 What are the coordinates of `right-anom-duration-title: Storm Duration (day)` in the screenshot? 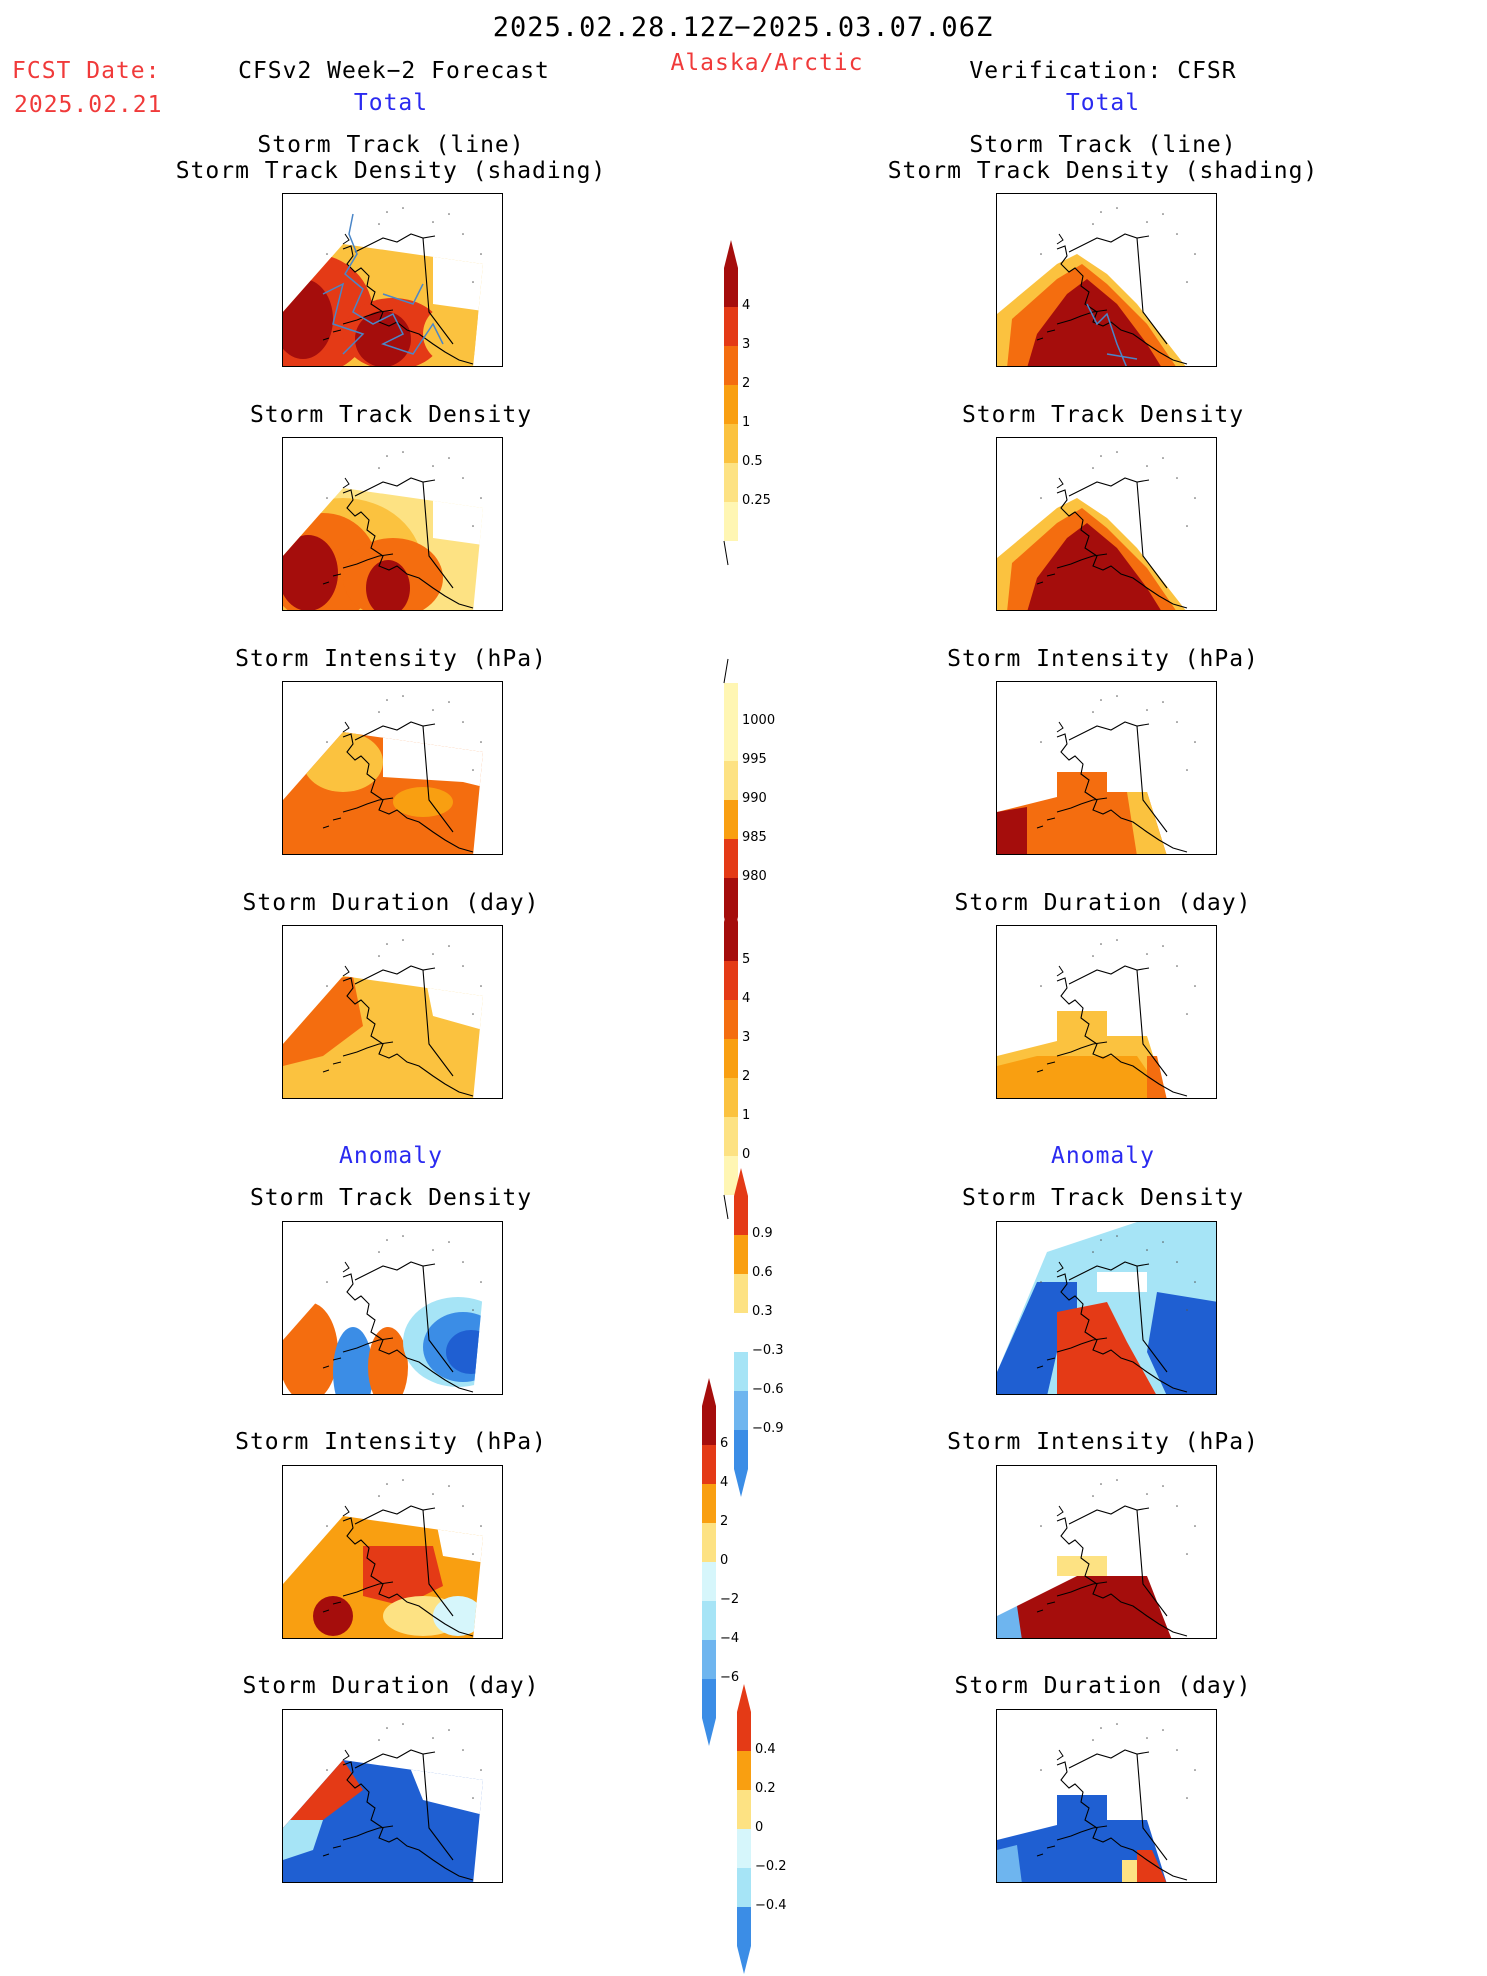 It's located at (1103, 1686).